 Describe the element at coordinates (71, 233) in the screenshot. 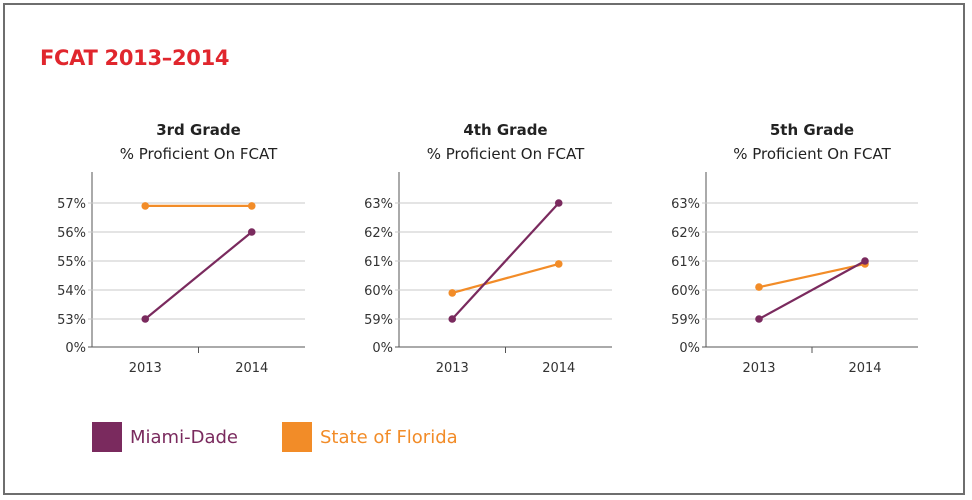

I see `chart1-y-tick-label: 56%` at that location.